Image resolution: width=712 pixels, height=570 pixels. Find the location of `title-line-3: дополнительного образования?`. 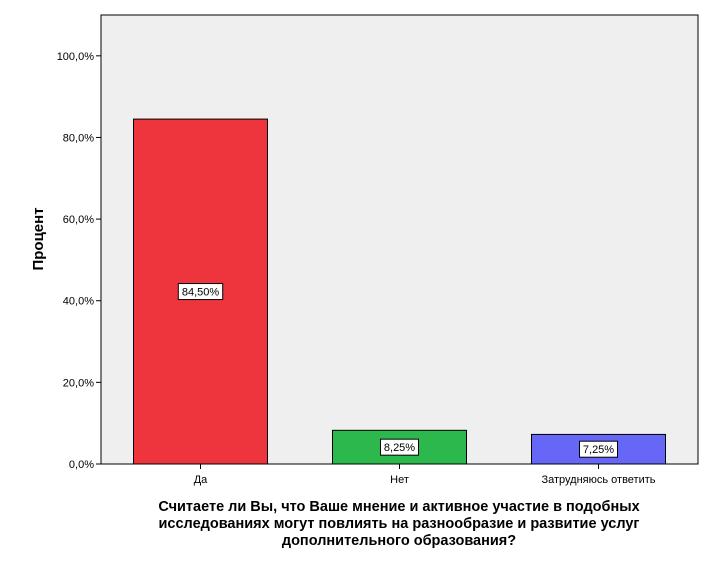

title-line-3: дополнительного образования? is located at coordinates (399, 541).